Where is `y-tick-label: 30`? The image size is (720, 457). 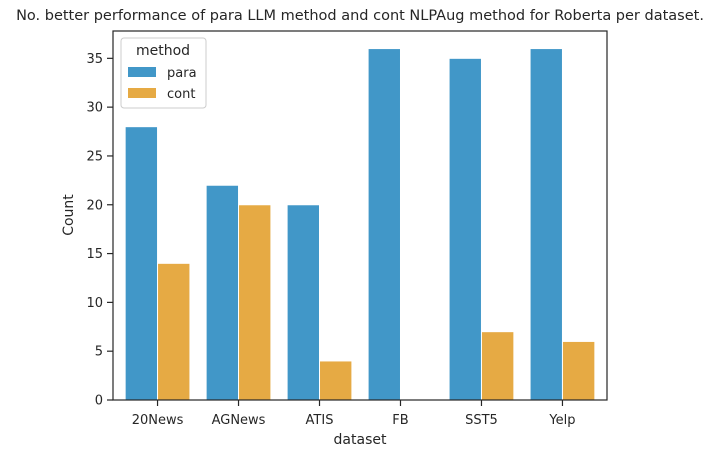 y-tick-label: 30 is located at coordinates (94, 108).